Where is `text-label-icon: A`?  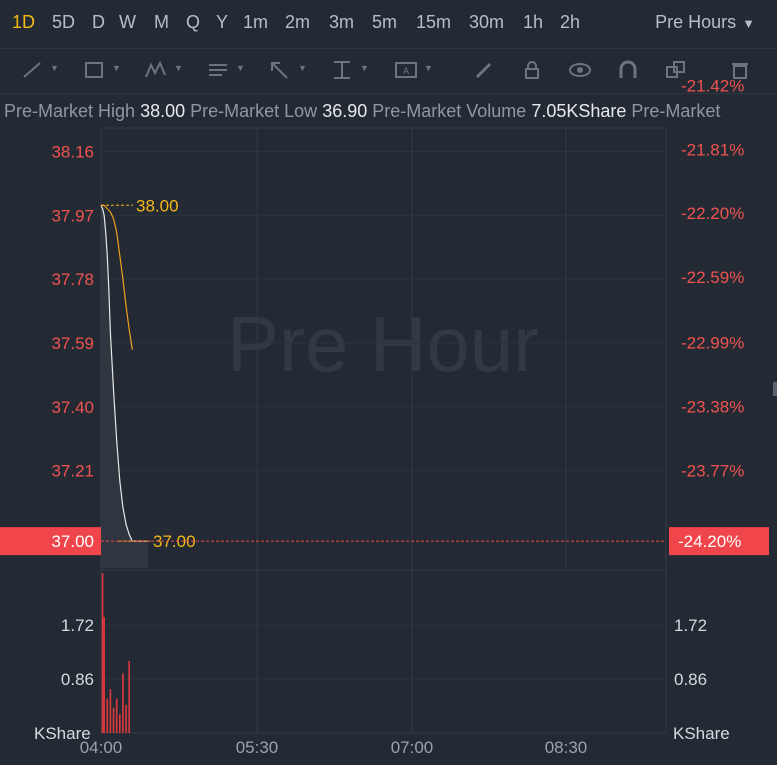
text-label-icon: A is located at coordinates (406, 70).